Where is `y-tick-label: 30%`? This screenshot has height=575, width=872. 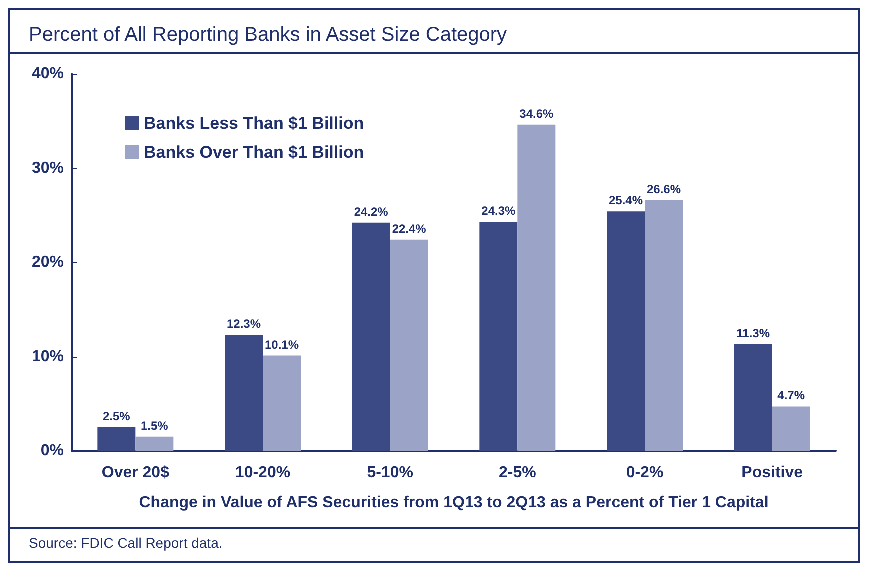
y-tick-label: 30% is located at coordinates (48, 168).